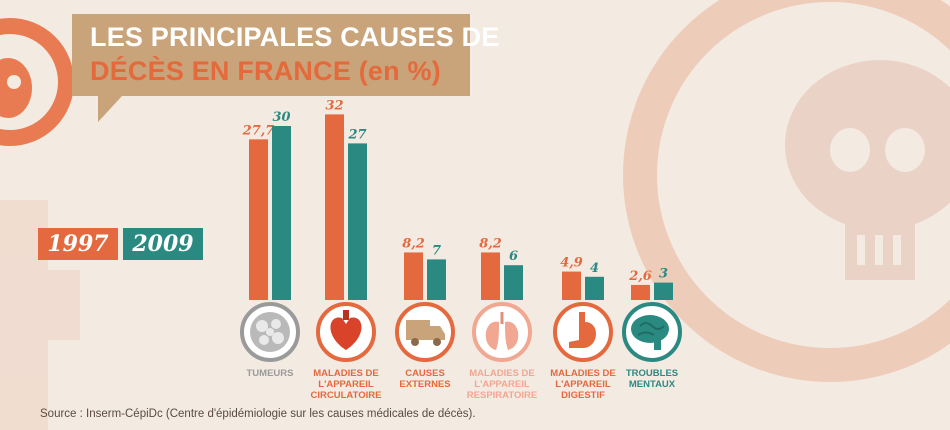 The width and height of the screenshot is (950, 430). Describe the element at coordinates (425, 332) in the screenshot. I see `truck-icon` at that location.